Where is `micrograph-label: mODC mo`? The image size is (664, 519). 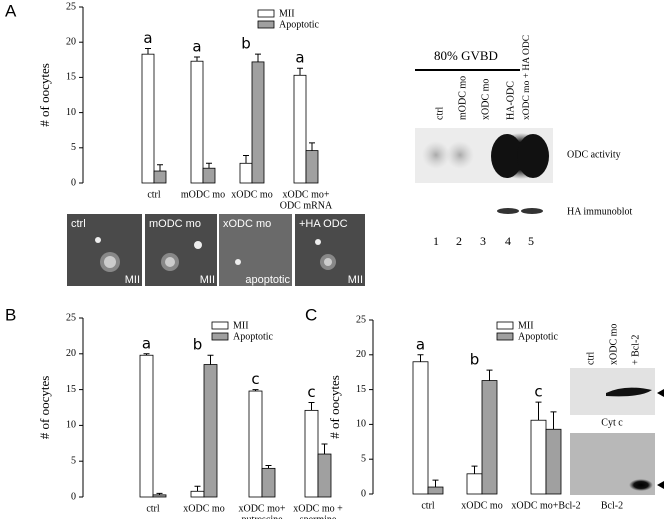
micrograph-label: mODC mo is located at coordinates (175, 224).